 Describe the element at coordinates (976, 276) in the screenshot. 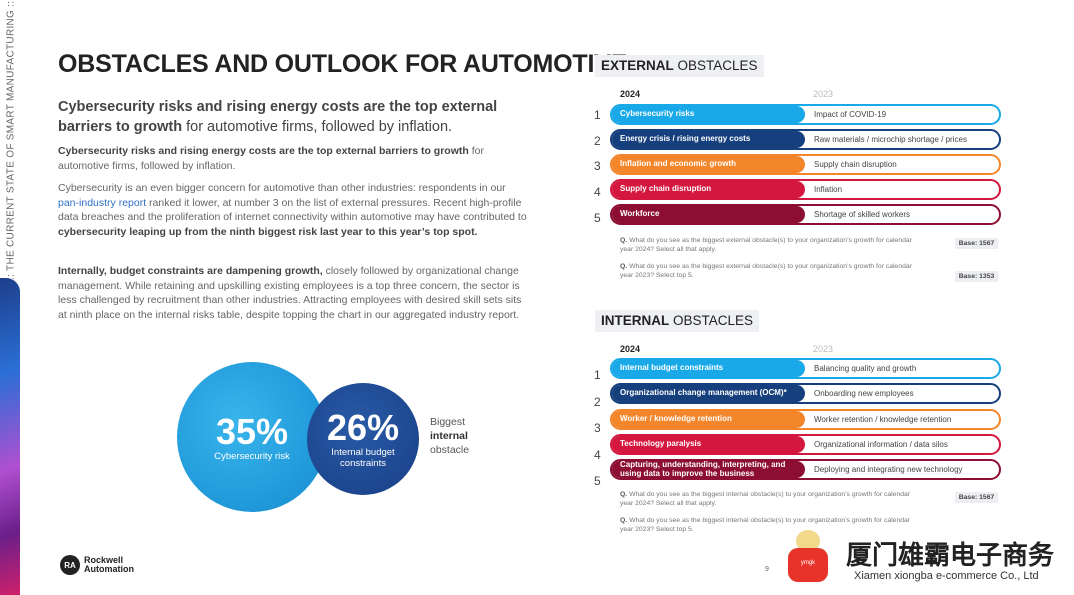

I see `base-badge: Base: 1353` at that location.